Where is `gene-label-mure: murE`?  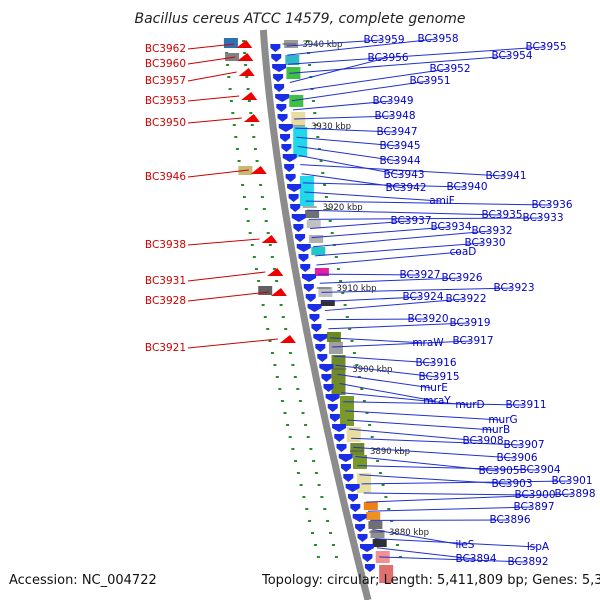 gene-label-mure: murE is located at coordinates (434, 388).